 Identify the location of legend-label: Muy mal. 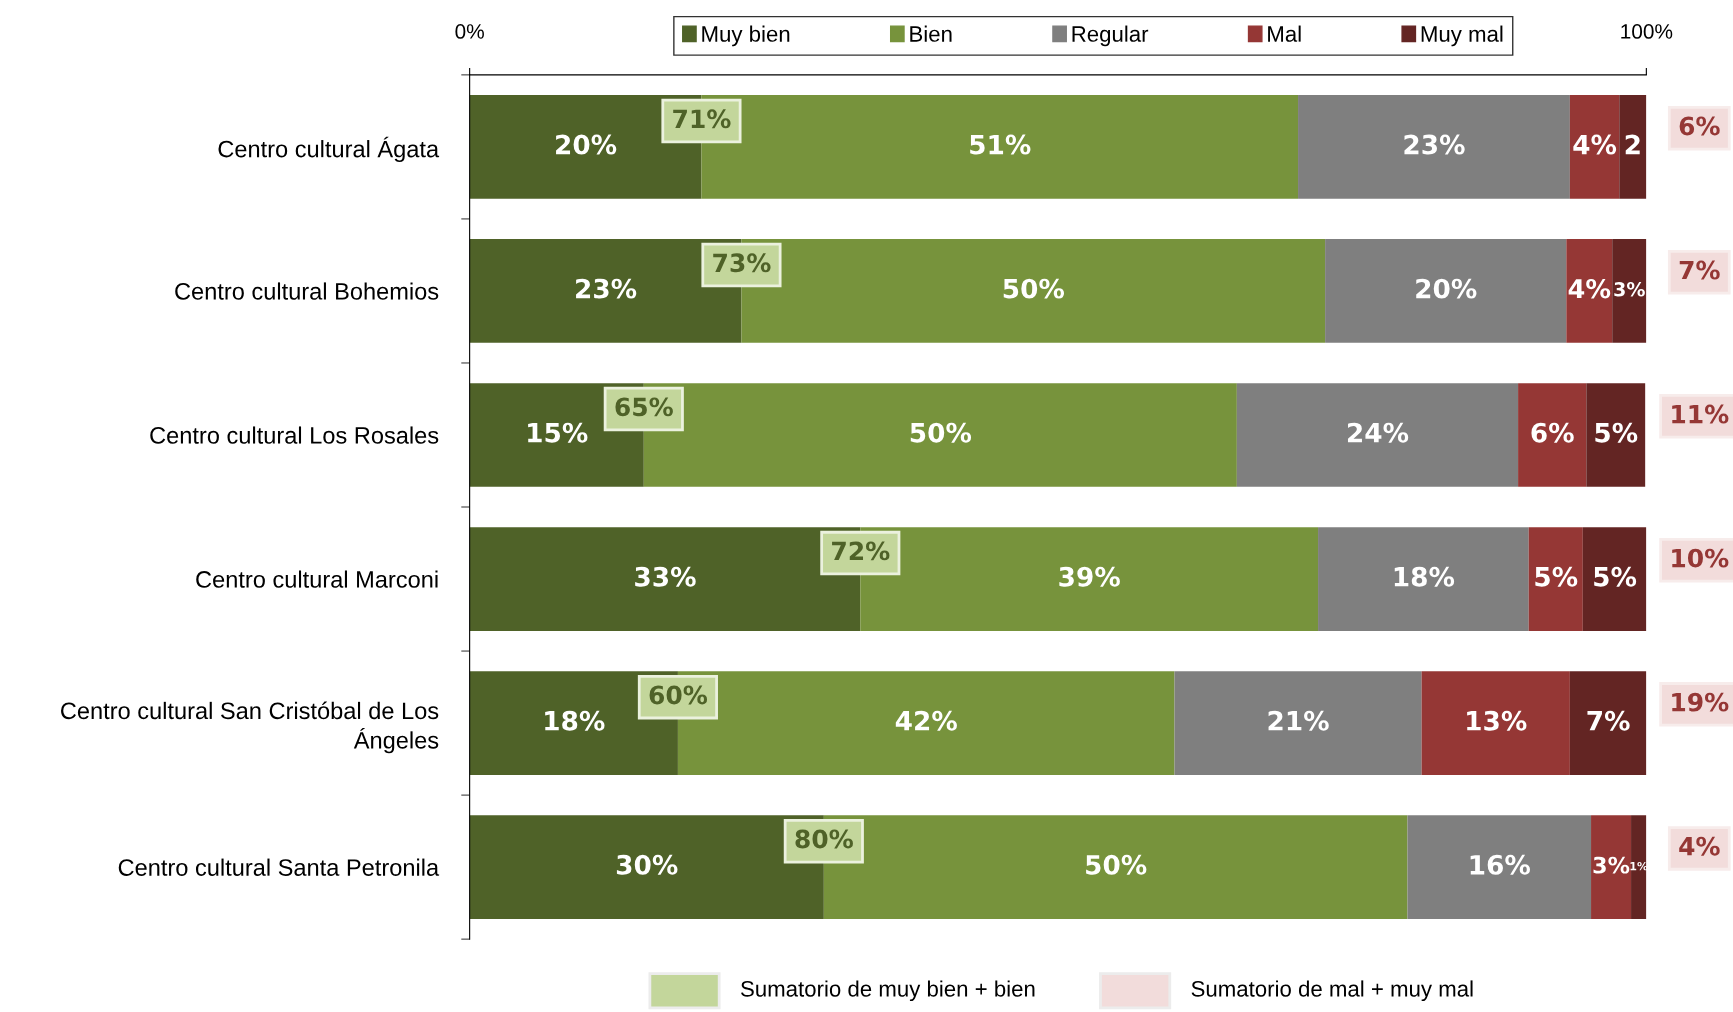
(1462, 36).